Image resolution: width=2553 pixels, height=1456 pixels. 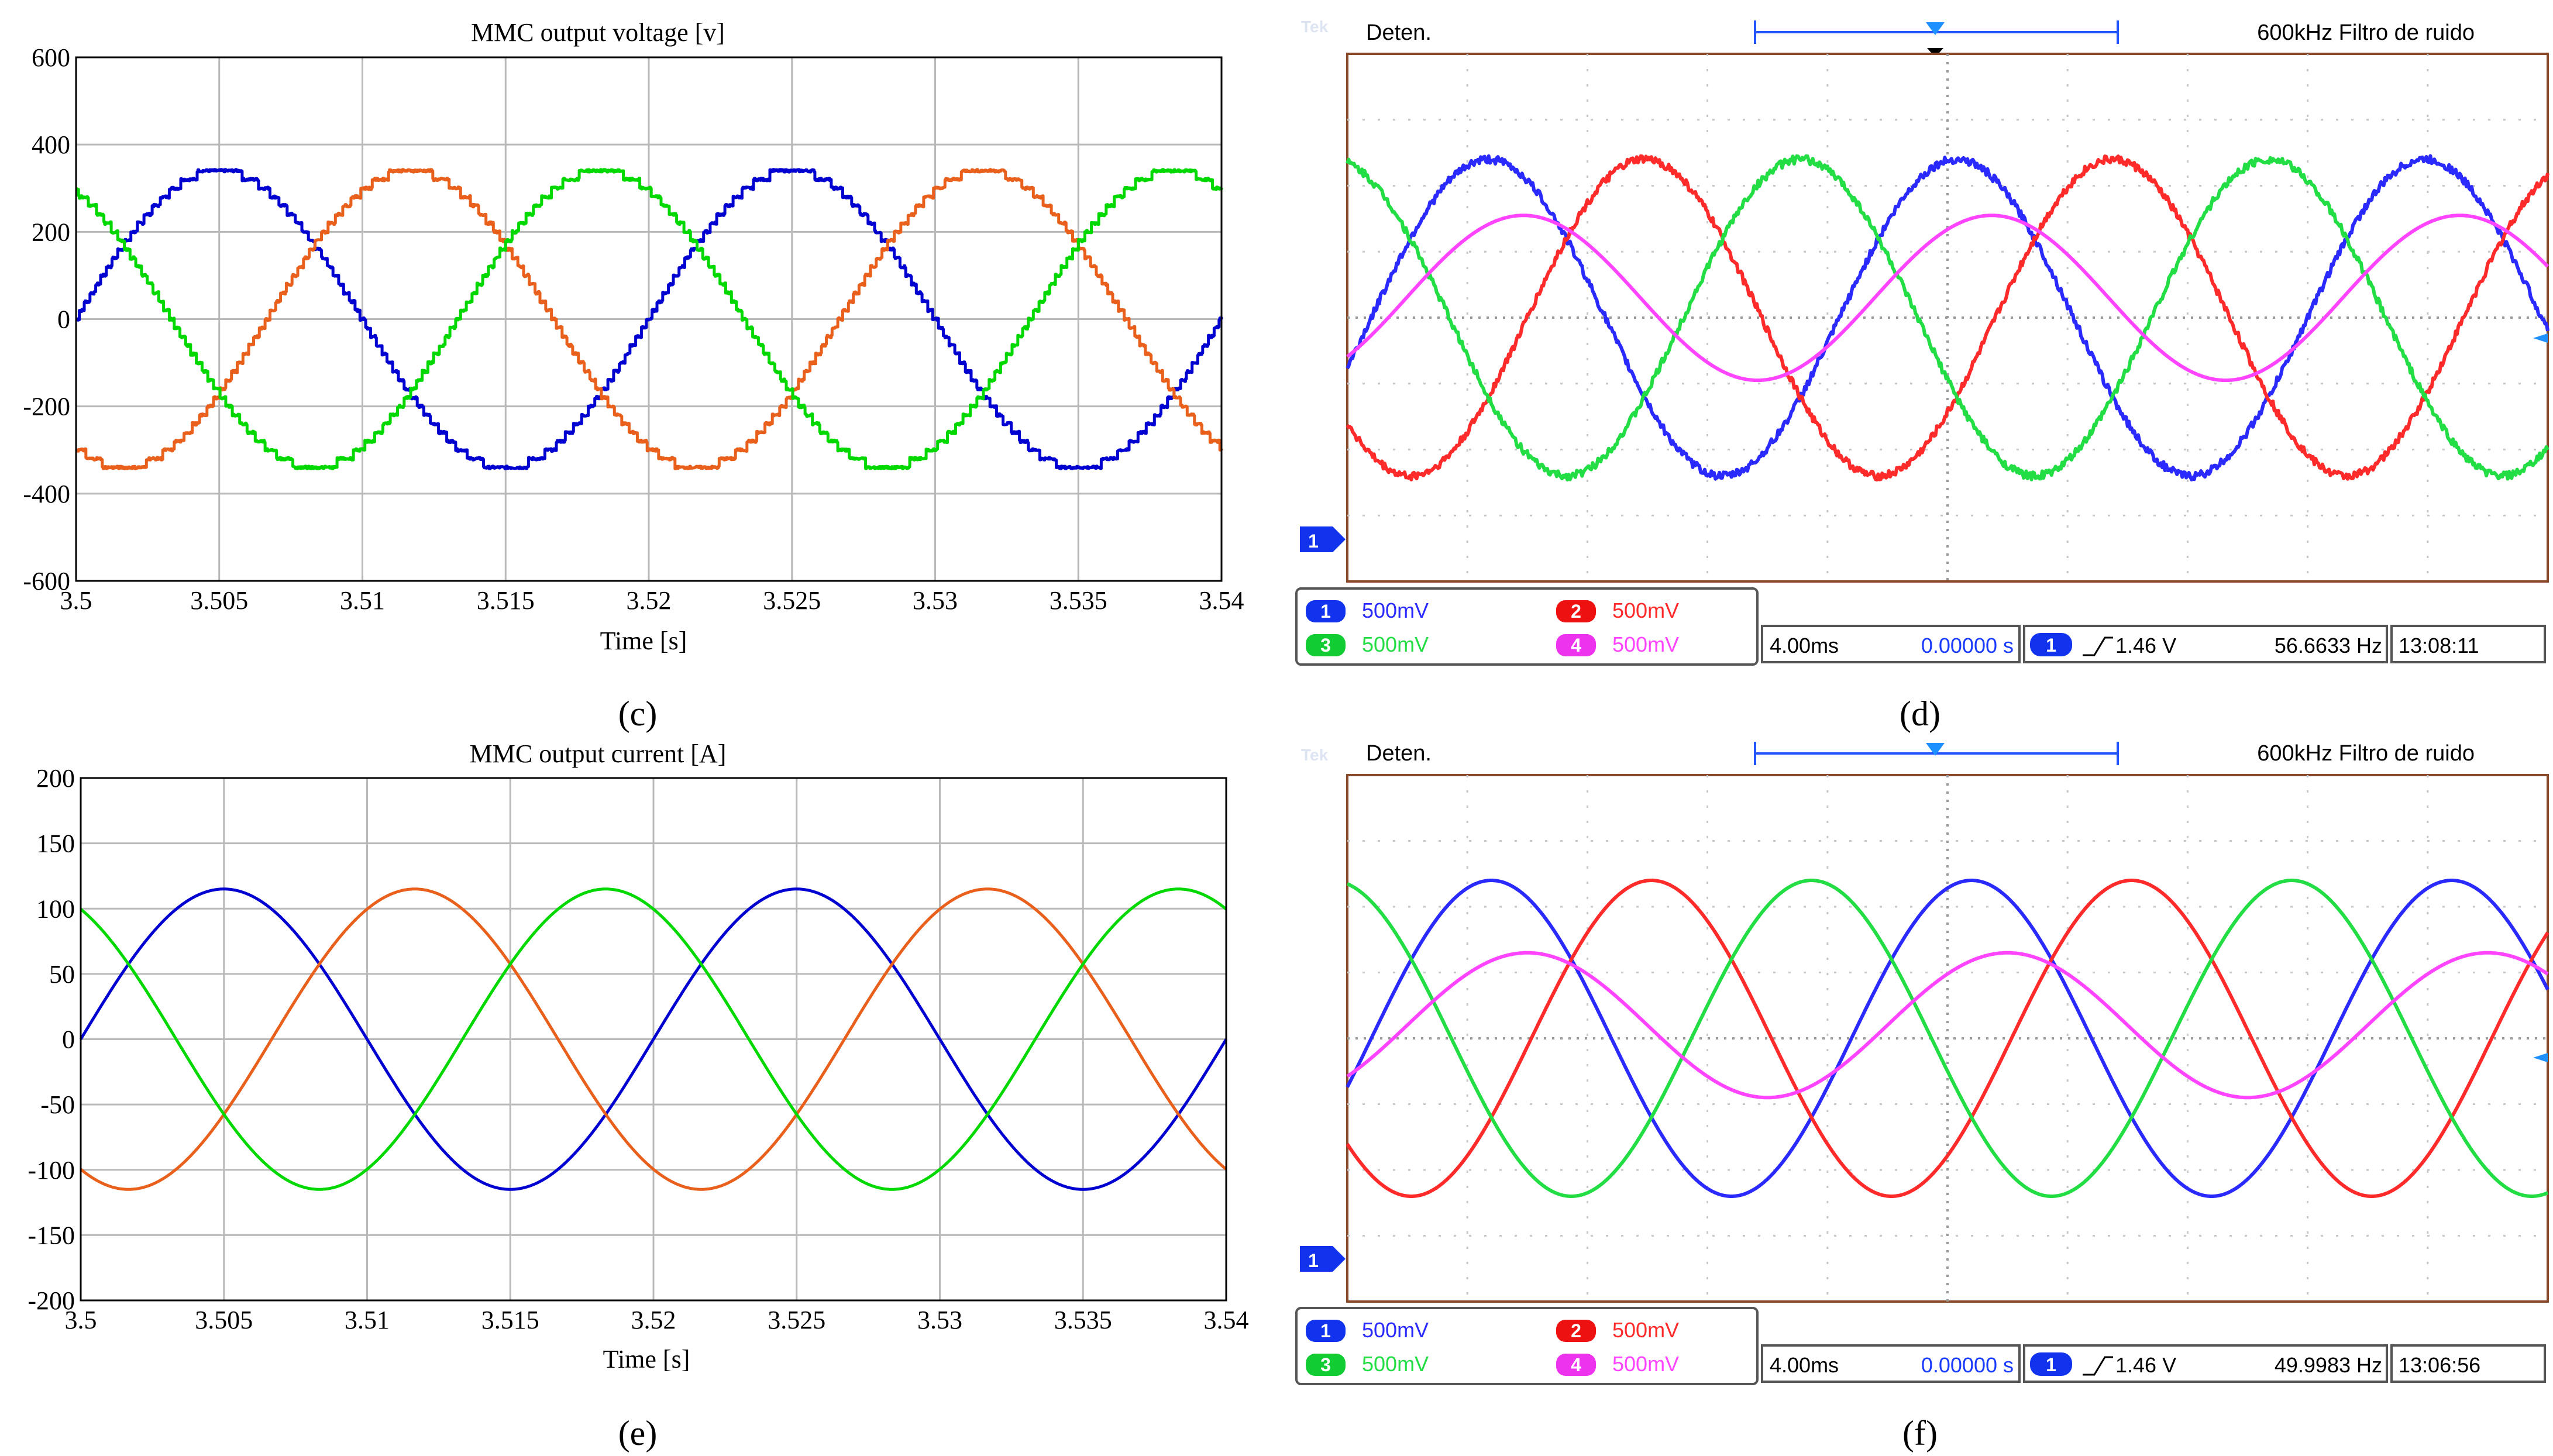 What do you see at coordinates (57, 1104) in the screenshot?
I see `y-tick-label: -50` at bounding box center [57, 1104].